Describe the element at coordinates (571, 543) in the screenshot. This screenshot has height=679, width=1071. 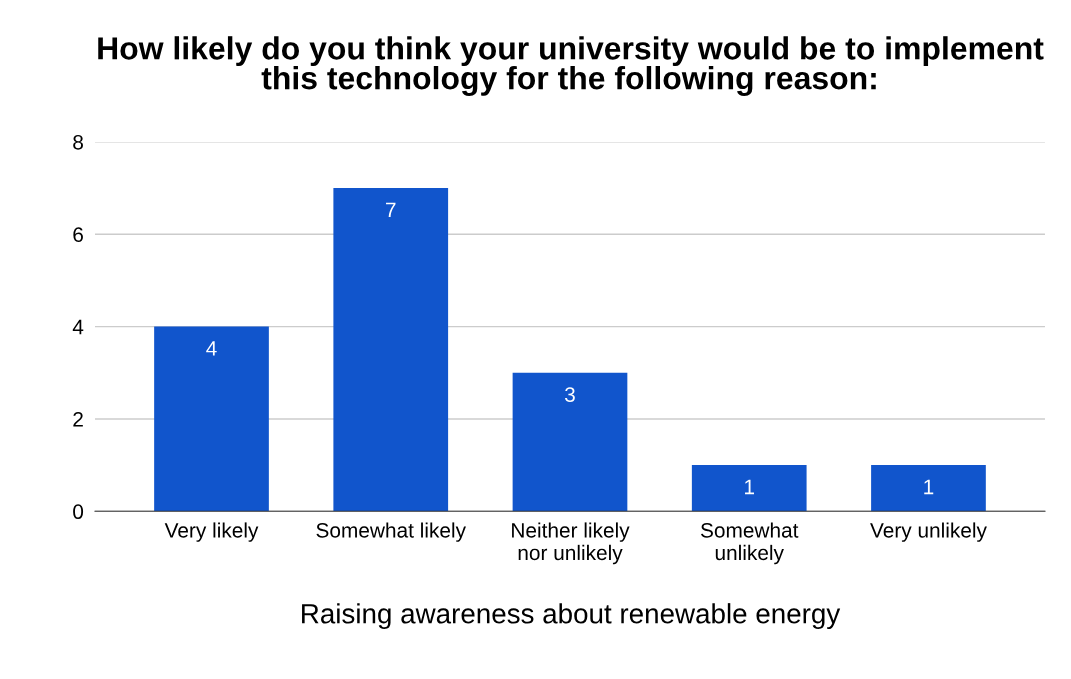
I see `x-tick-label: Neither likely nor unlikely` at that location.